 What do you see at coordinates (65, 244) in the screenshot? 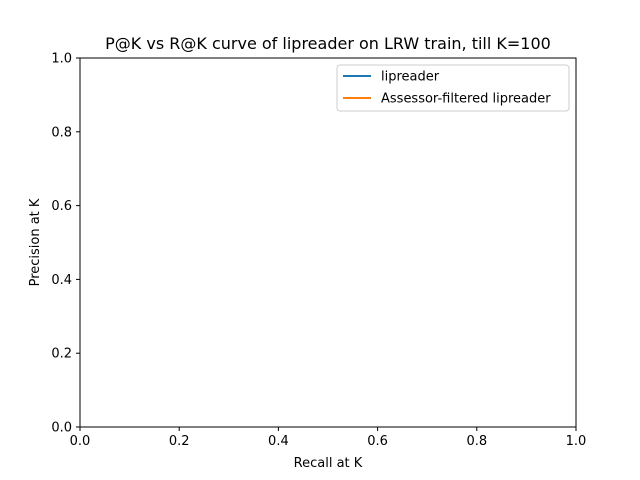
I see `y-axis-ticks: 0.0 0.2 0.4 0.6 0.8 1.0` at bounding box center [65, 244].